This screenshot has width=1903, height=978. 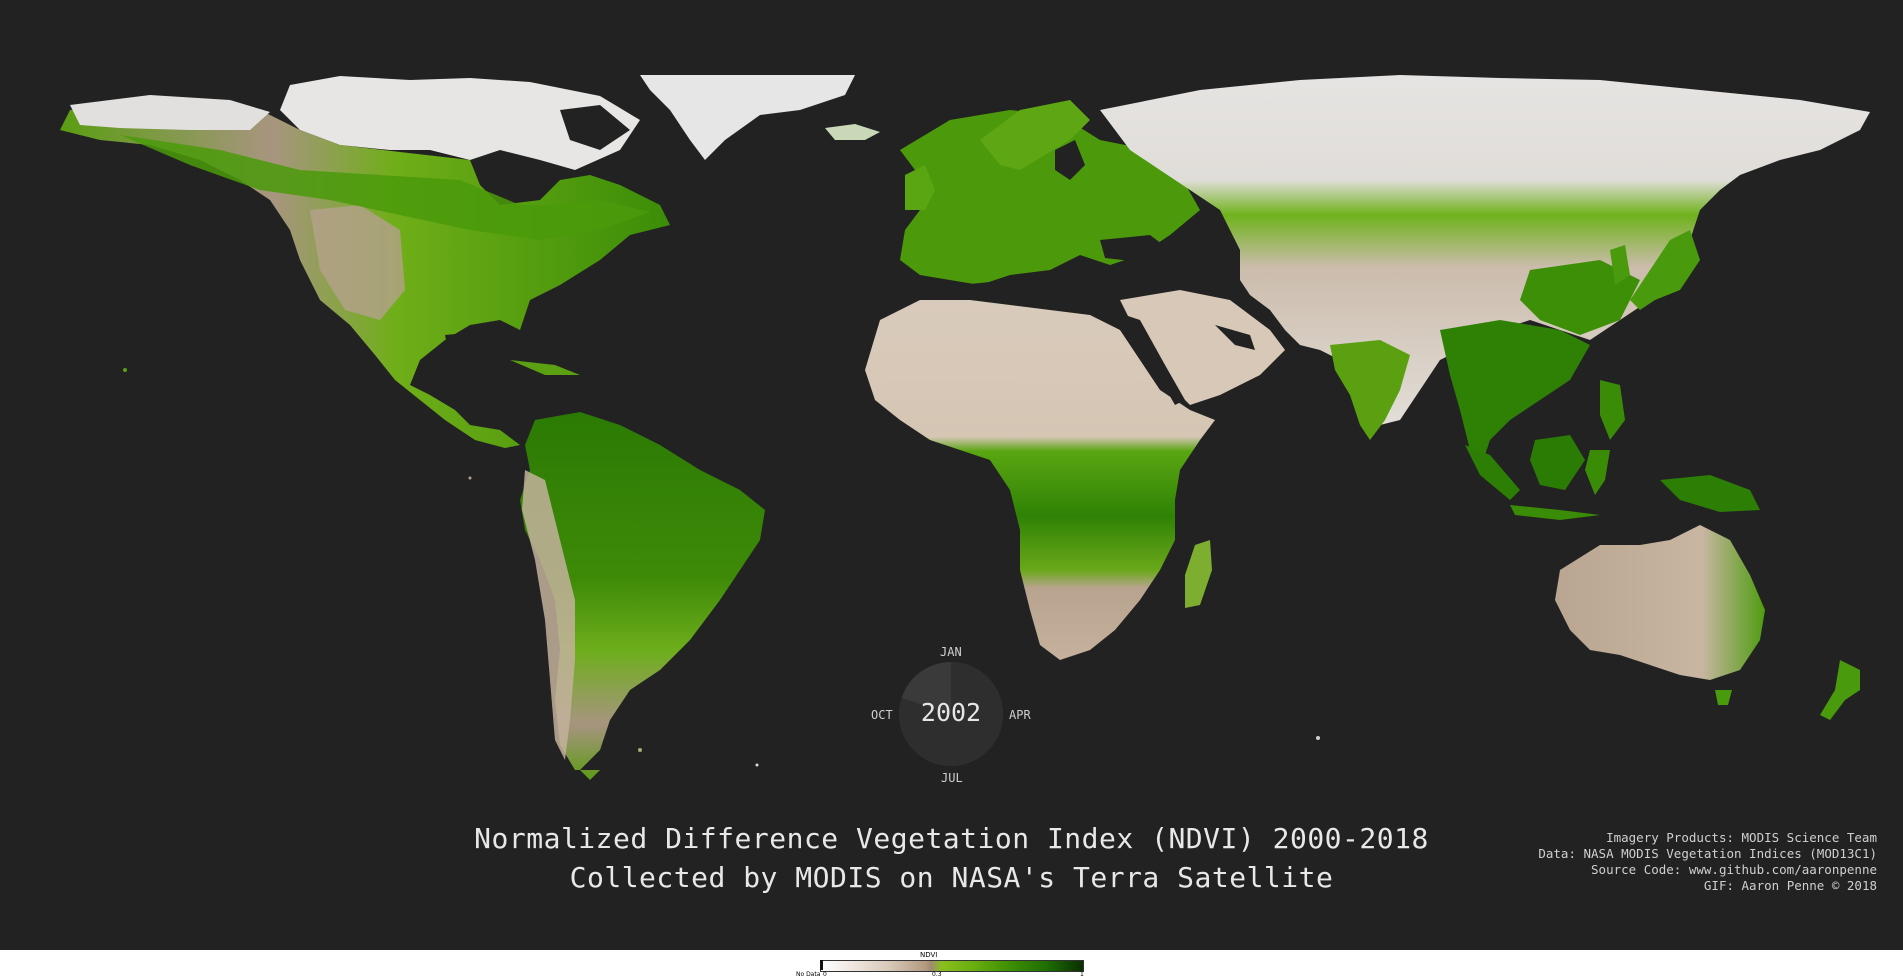 What do you see at coordinates (1318, 738) in the screenshot?
I see `kerguelen-island` at bounding box center [1318, 738].